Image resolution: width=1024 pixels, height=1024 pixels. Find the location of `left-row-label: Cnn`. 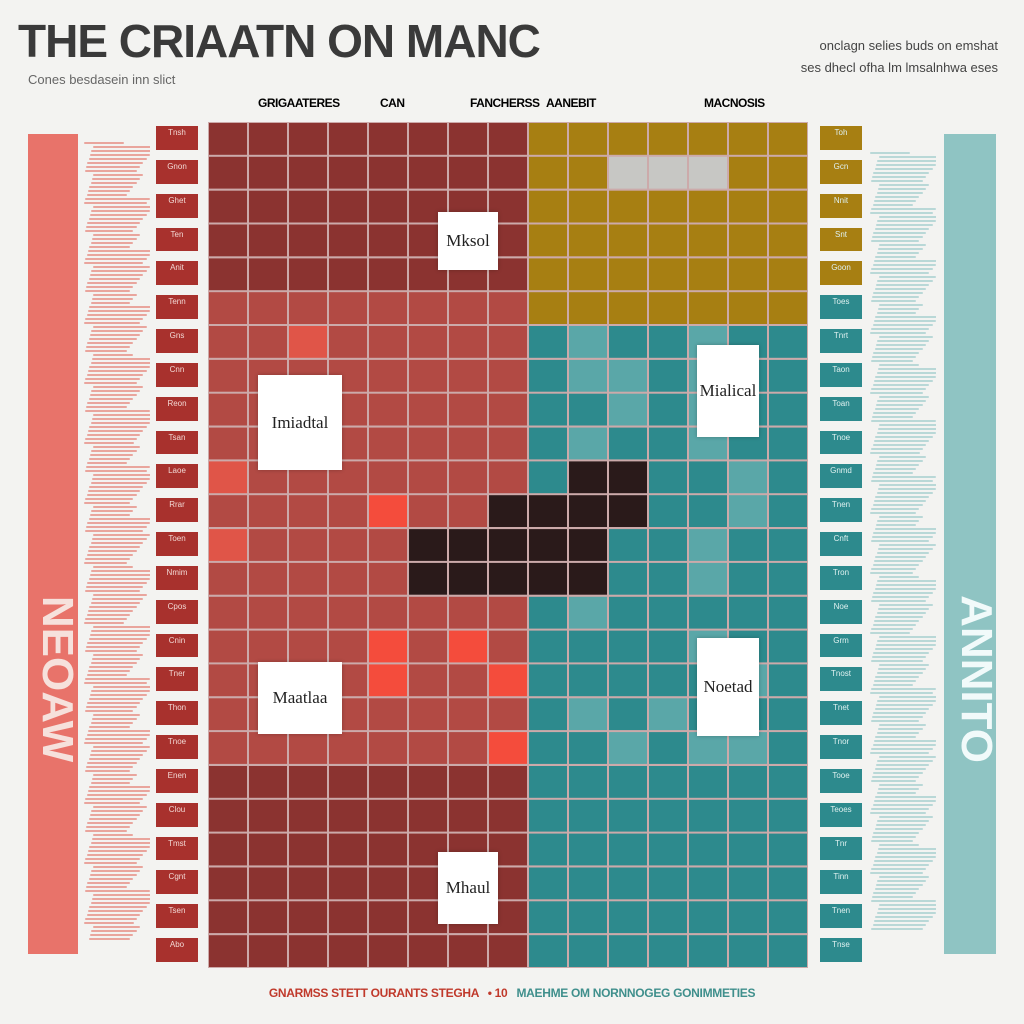

left-row-label: Cnn is located at coordinates (177, 374).